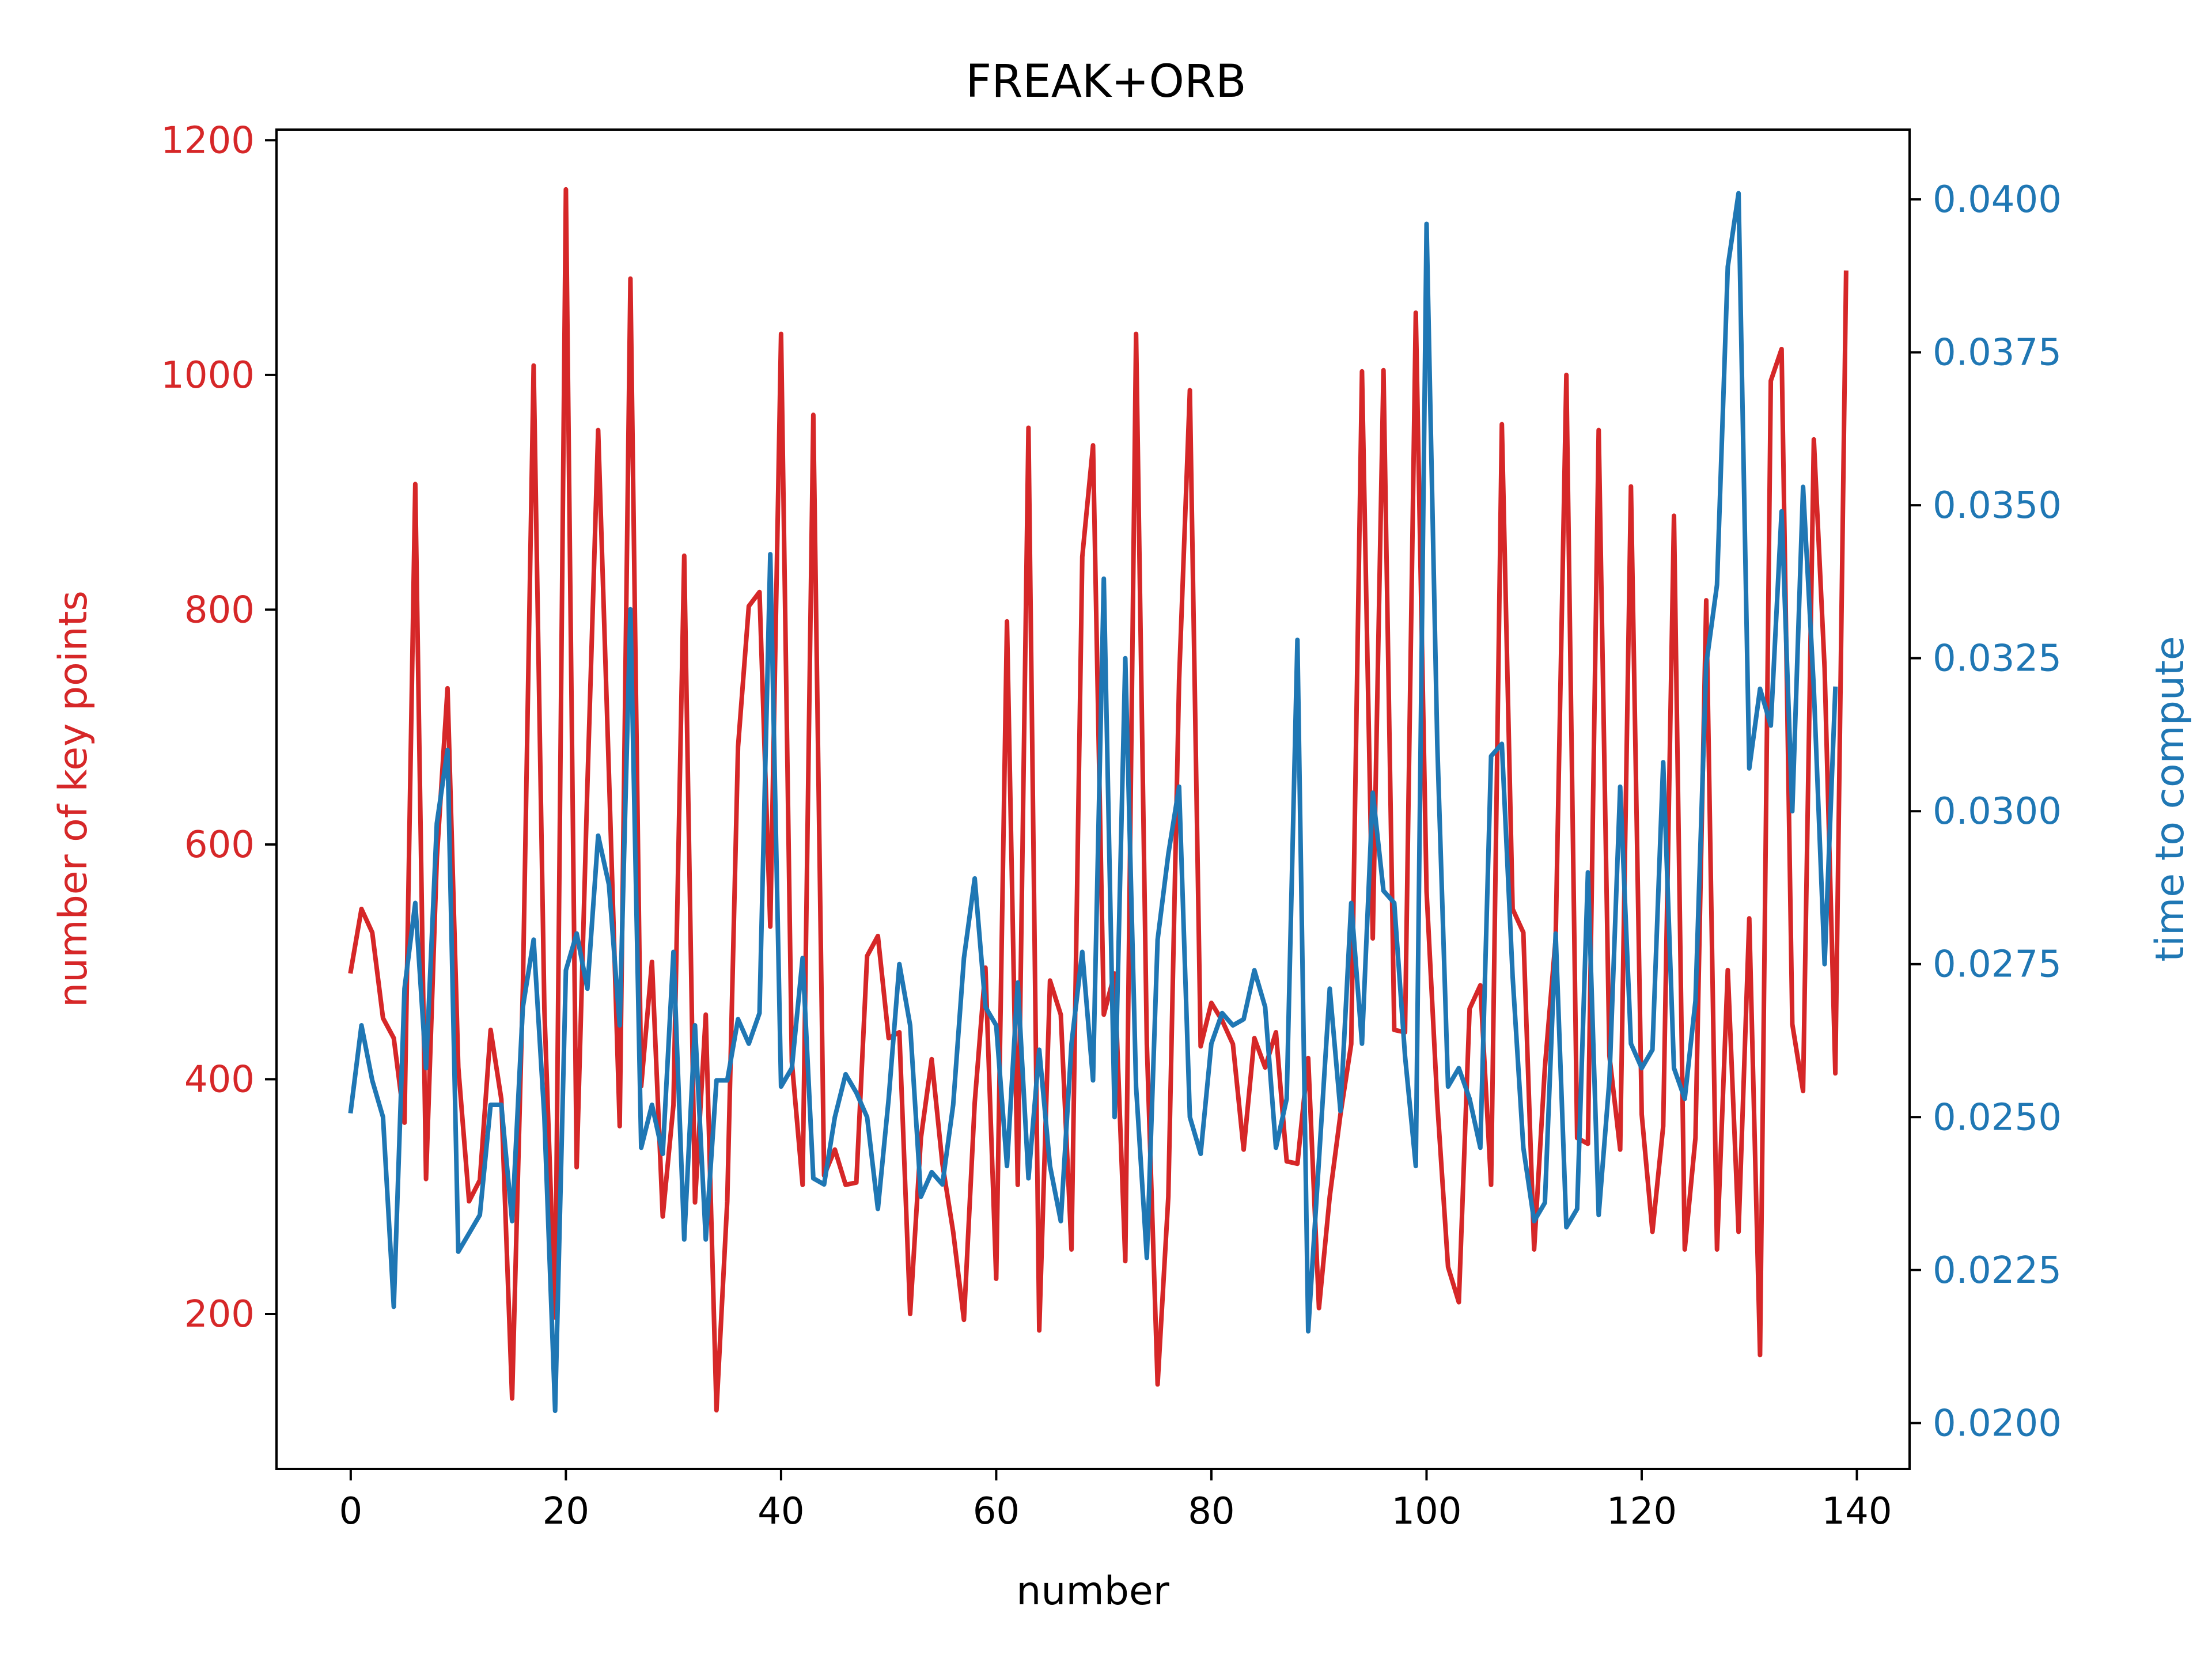 This screenshot has height=1659, width=2212. What do you see at coordinates (73, 798) in the screenshot?
I see `left-y-axis-label: number of key points` at bounding box center [73, 798].